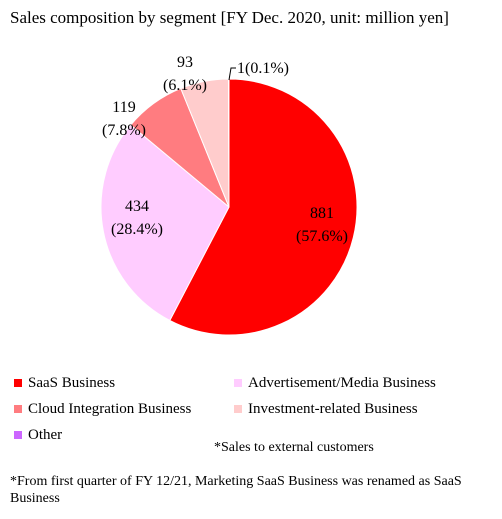 This screenshot has width=502, height=519. I want to click on legend-item-other: Other, so click(38, 435).